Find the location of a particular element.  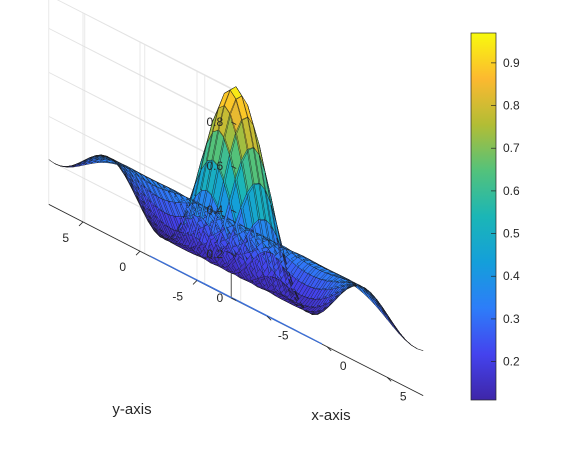

colorbar-bar is located at coordinates (483, 216).